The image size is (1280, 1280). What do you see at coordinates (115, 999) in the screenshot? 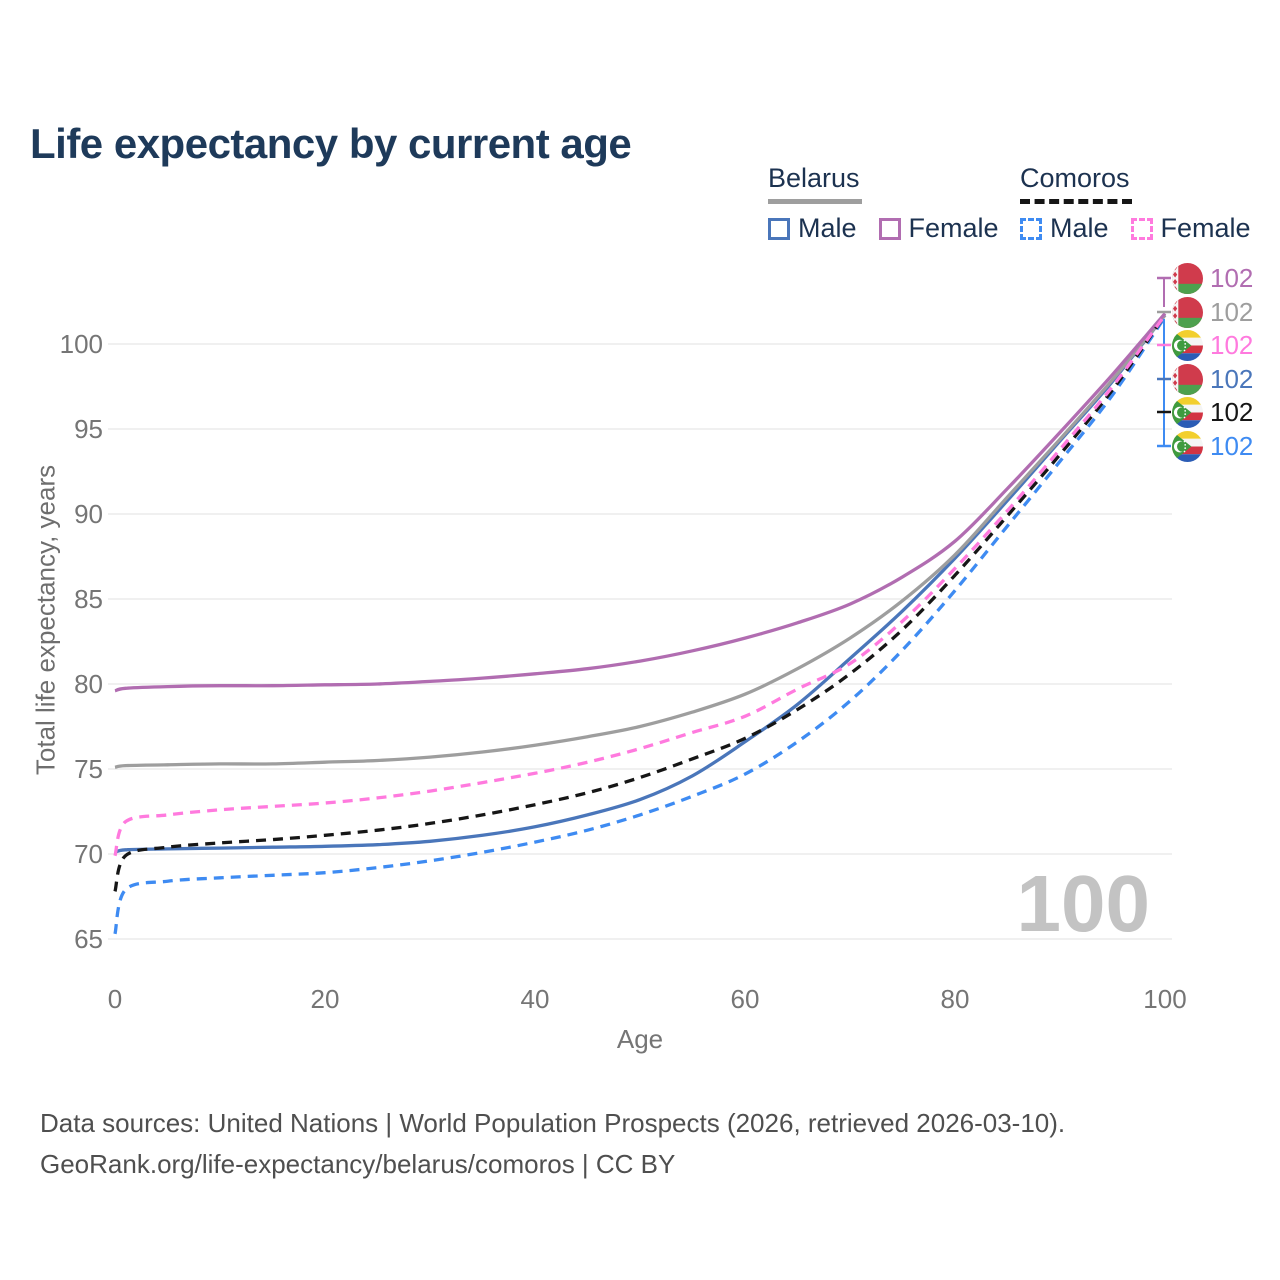
I see `x-tick-label: 0` at bounding box center [115, 999].